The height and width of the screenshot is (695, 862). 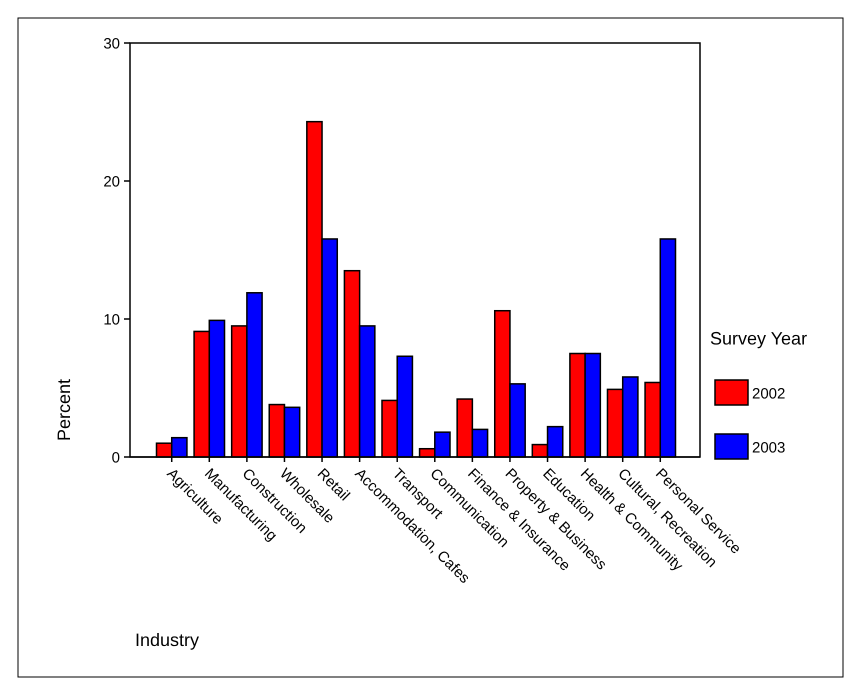 What do you see at coordinates (769, 393) in the screenshot?
I see `legend-label: 2002` at bounding box center [769, 393].